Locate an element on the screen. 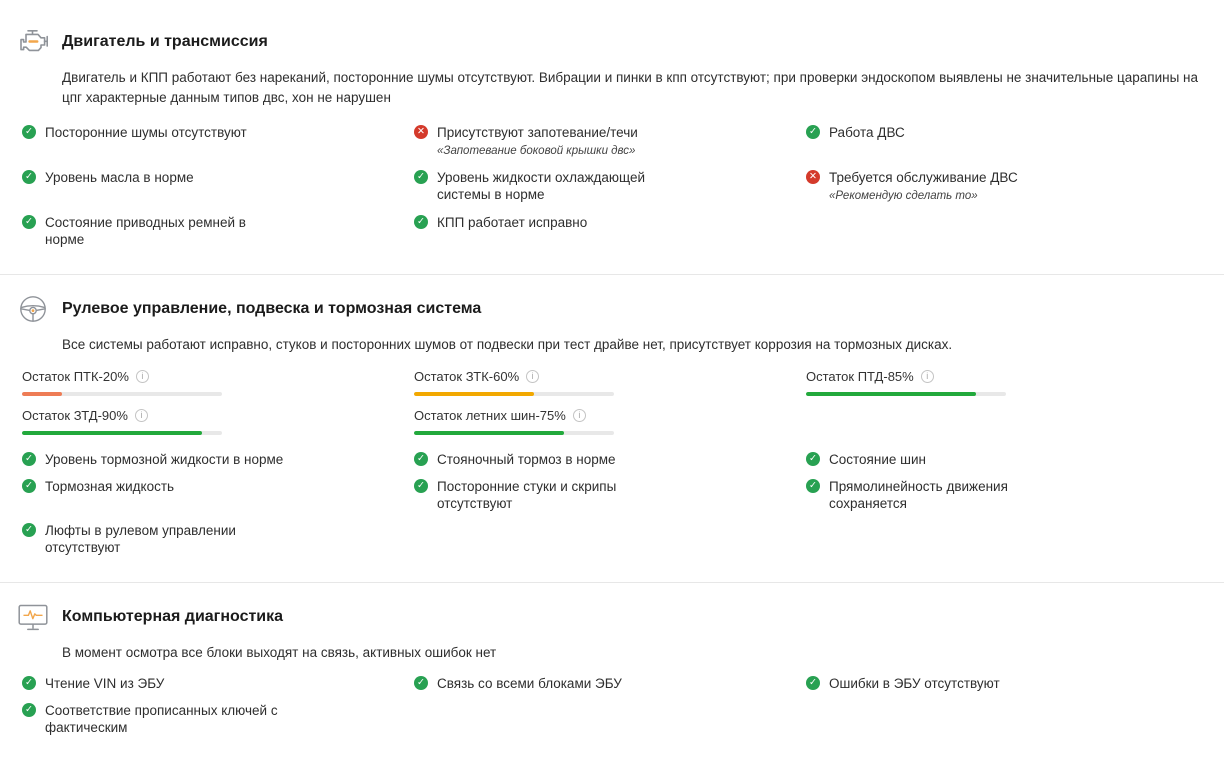 This screenshot has width=1224, height=768. engine-icon is located at coordinates (33, 42).